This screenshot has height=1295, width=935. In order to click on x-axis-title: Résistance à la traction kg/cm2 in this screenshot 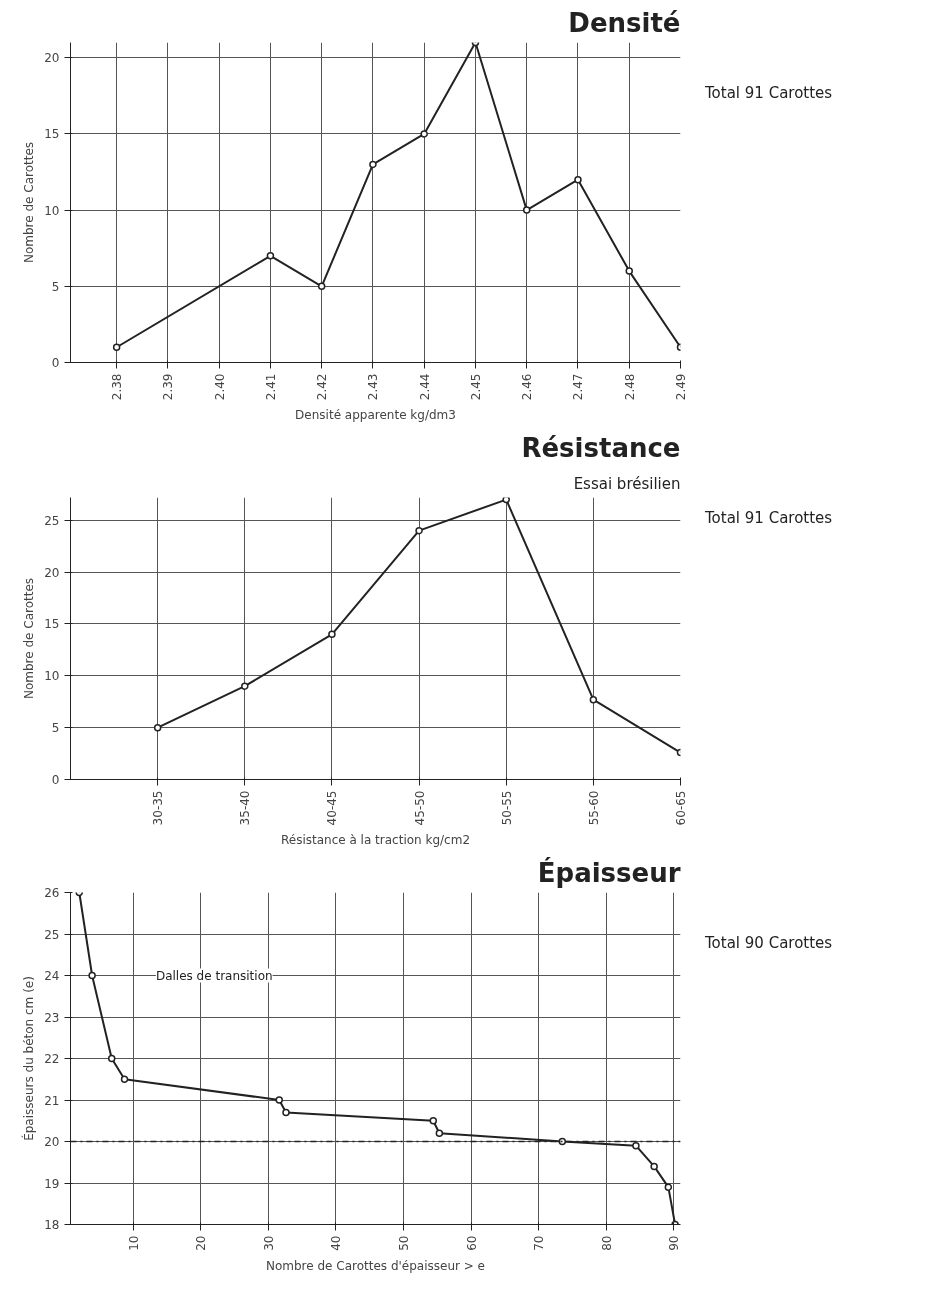, I will do `click(375, 840)`.